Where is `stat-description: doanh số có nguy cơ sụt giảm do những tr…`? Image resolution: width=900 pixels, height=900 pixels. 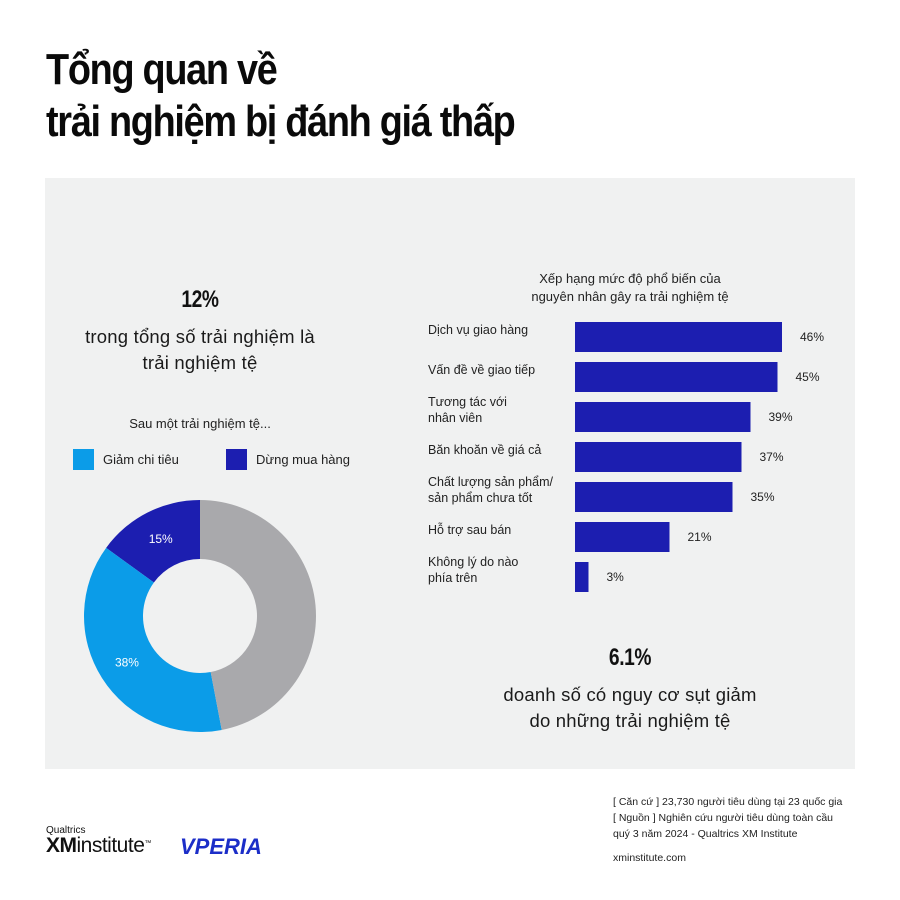
stat-description: doanh số có nguy cơ sụt giảm do những tr… is located at coordinates (630, 708).